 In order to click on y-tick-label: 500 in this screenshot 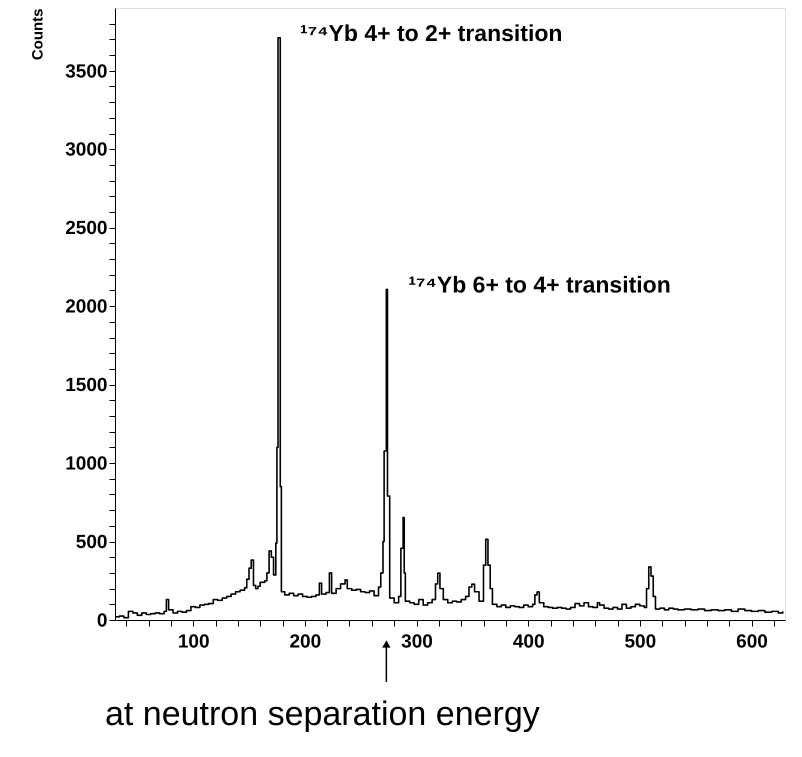, I will do `click(92, 543)`.